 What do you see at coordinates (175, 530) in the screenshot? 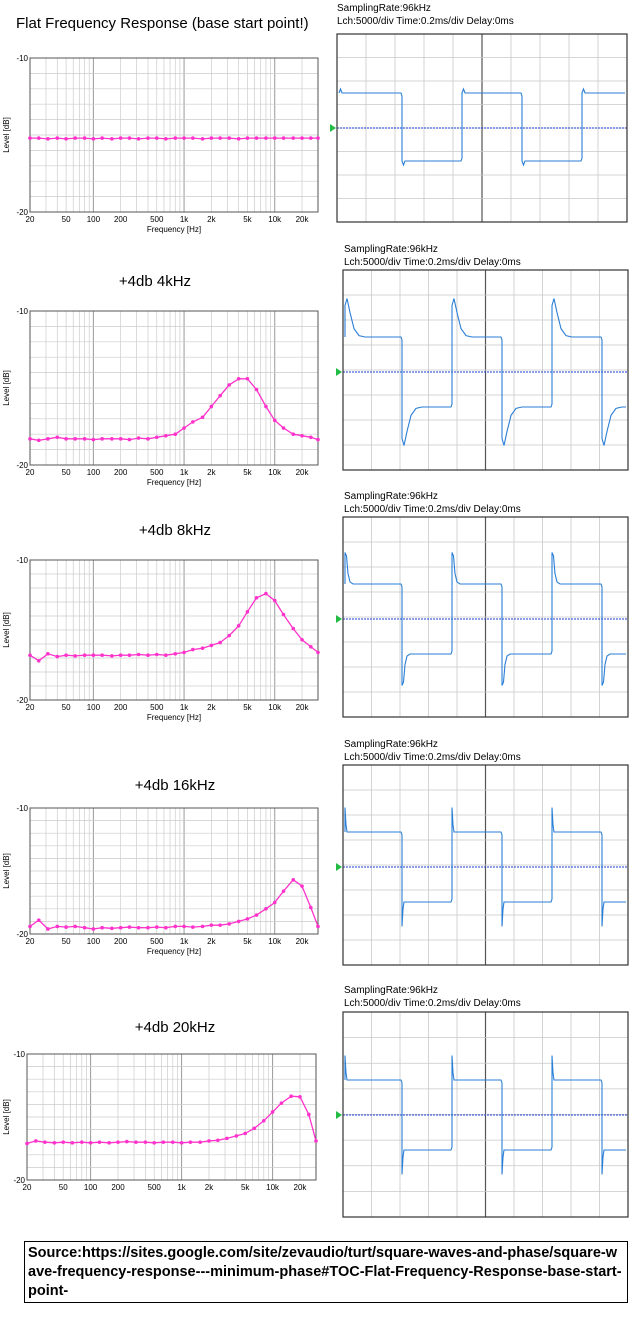
I see `chart-title-8khz: +4db 8kHz` at bounding box center [175, 530].